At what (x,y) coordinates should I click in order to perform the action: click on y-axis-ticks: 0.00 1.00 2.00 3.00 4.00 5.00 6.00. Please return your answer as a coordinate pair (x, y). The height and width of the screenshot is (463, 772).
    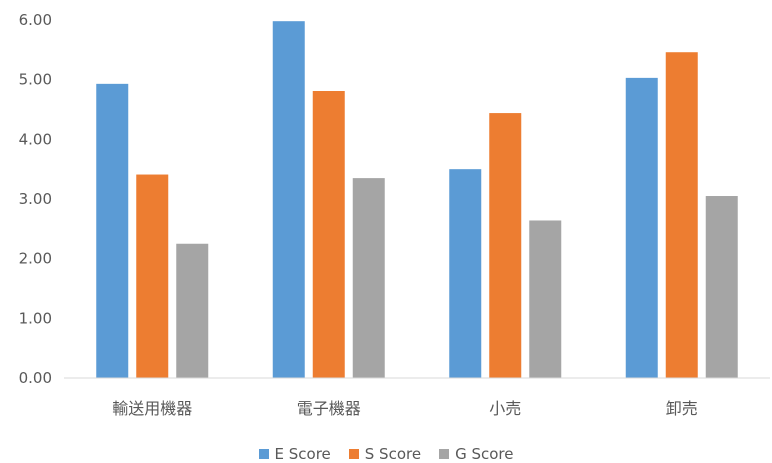
    Looking at the image, I should click on (35, 199).